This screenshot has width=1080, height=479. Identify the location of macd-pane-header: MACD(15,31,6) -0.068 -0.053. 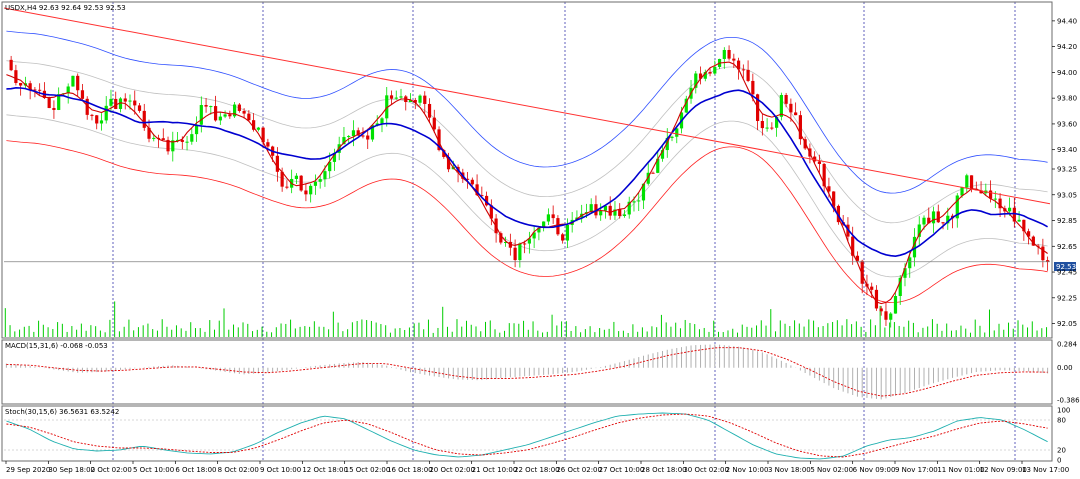
(56, 346).